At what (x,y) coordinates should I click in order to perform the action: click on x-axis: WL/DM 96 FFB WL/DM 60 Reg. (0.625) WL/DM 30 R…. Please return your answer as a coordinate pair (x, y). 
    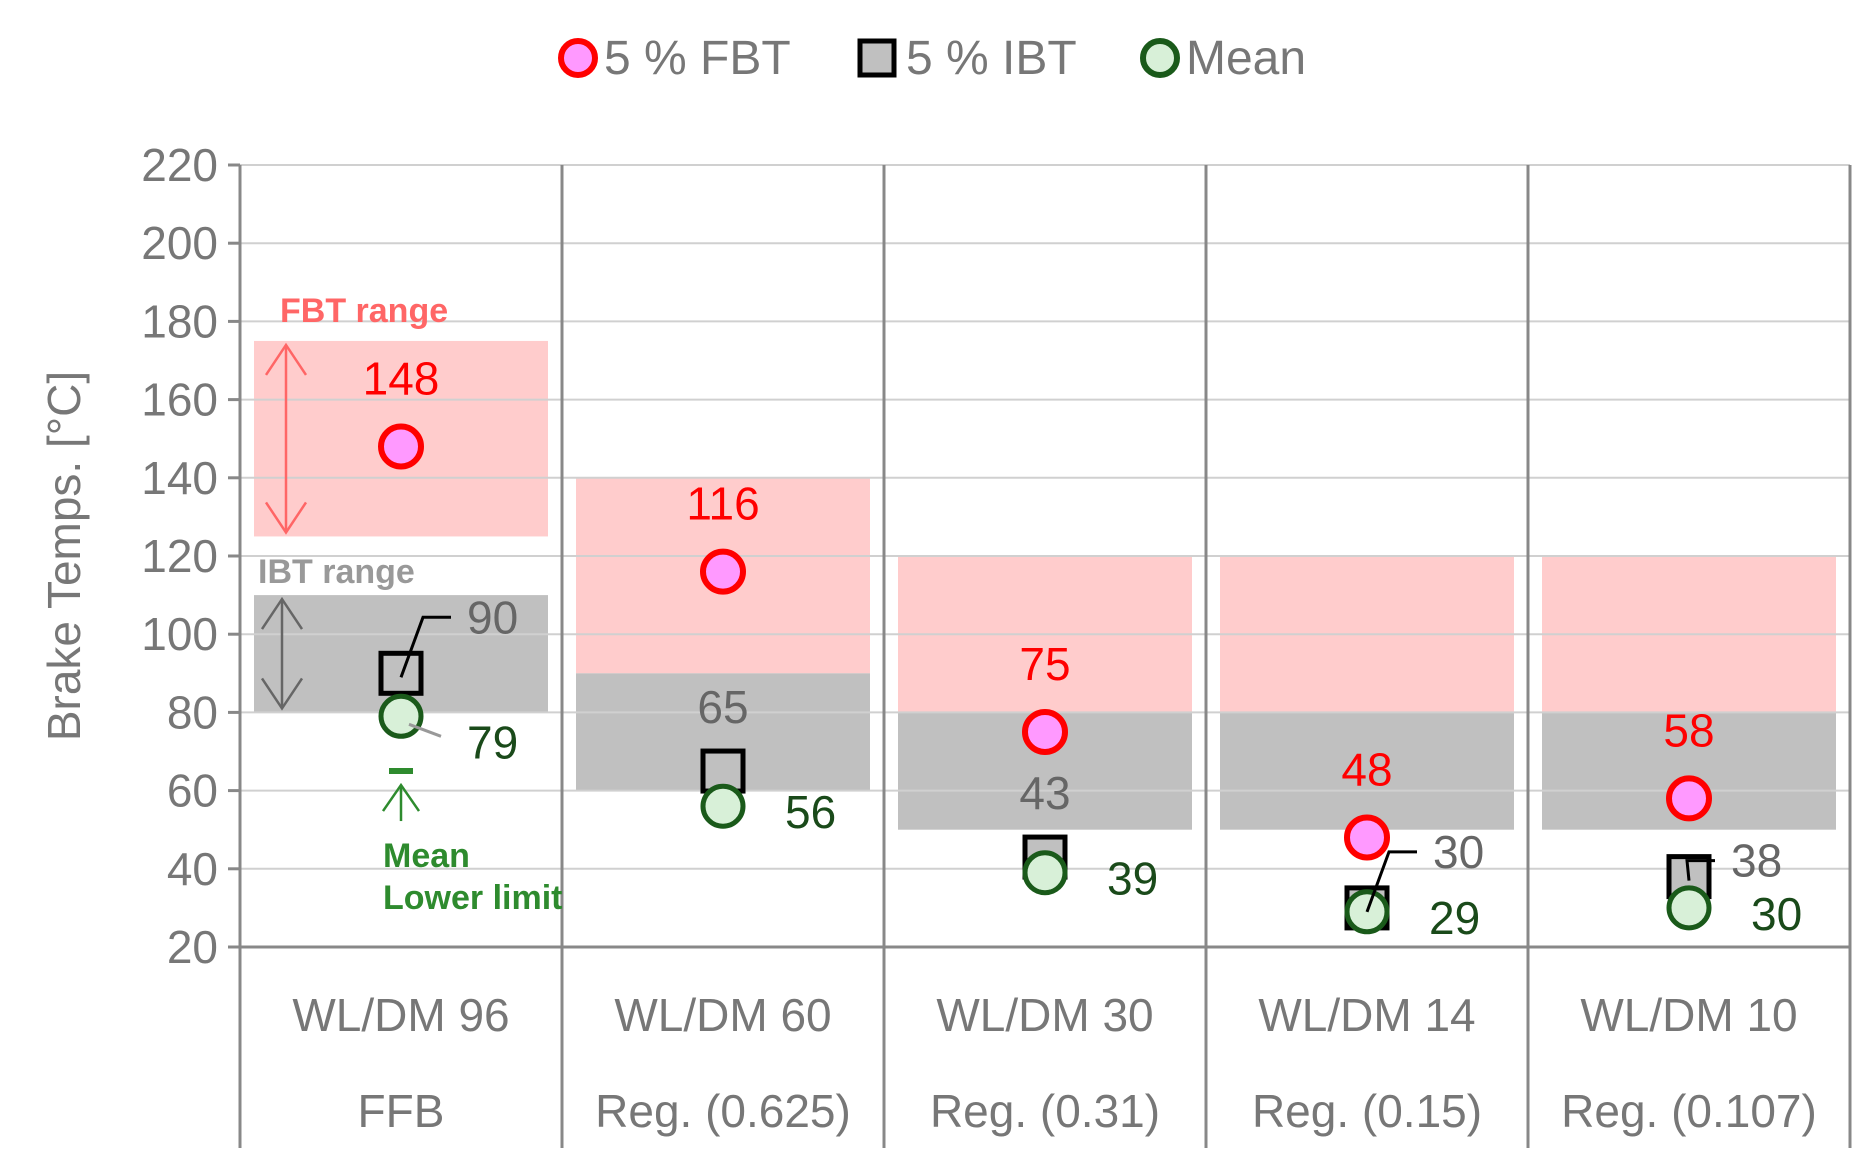
    Looking at the image, I should click on (1054, 1063).